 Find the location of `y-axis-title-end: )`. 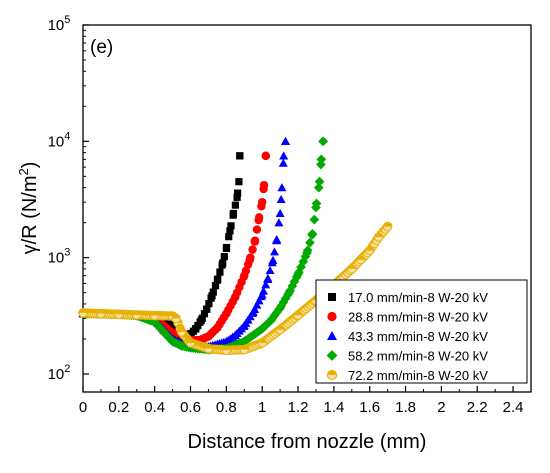

y-axis-title-end: ) is located at coordinates (30, 165).